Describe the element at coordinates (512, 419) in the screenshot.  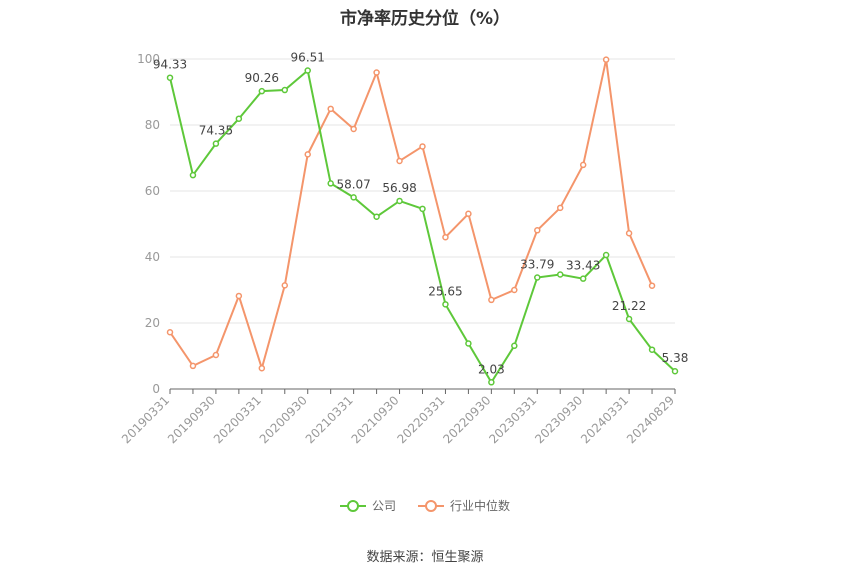
I see `x-tick-label: 20230331` at that location.